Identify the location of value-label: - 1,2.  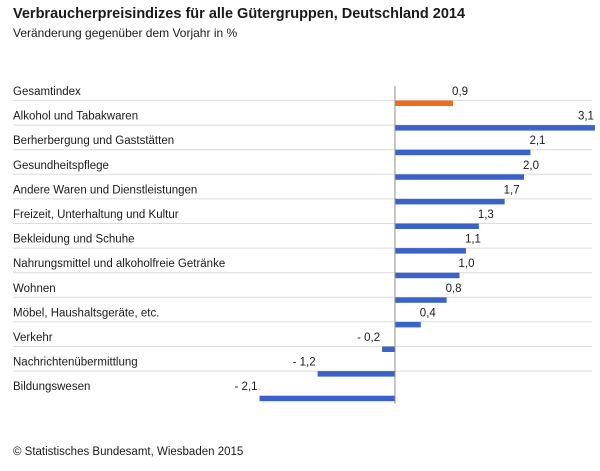
(304, 363).